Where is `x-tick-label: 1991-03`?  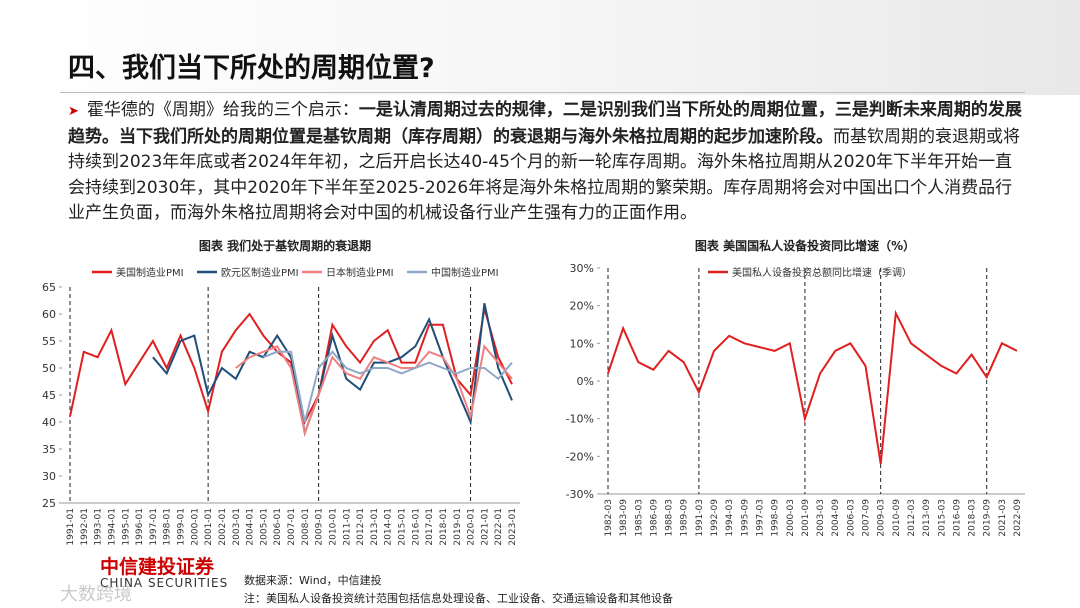 x-tick-label: 1991-03 is located at coordinates (700, 518).